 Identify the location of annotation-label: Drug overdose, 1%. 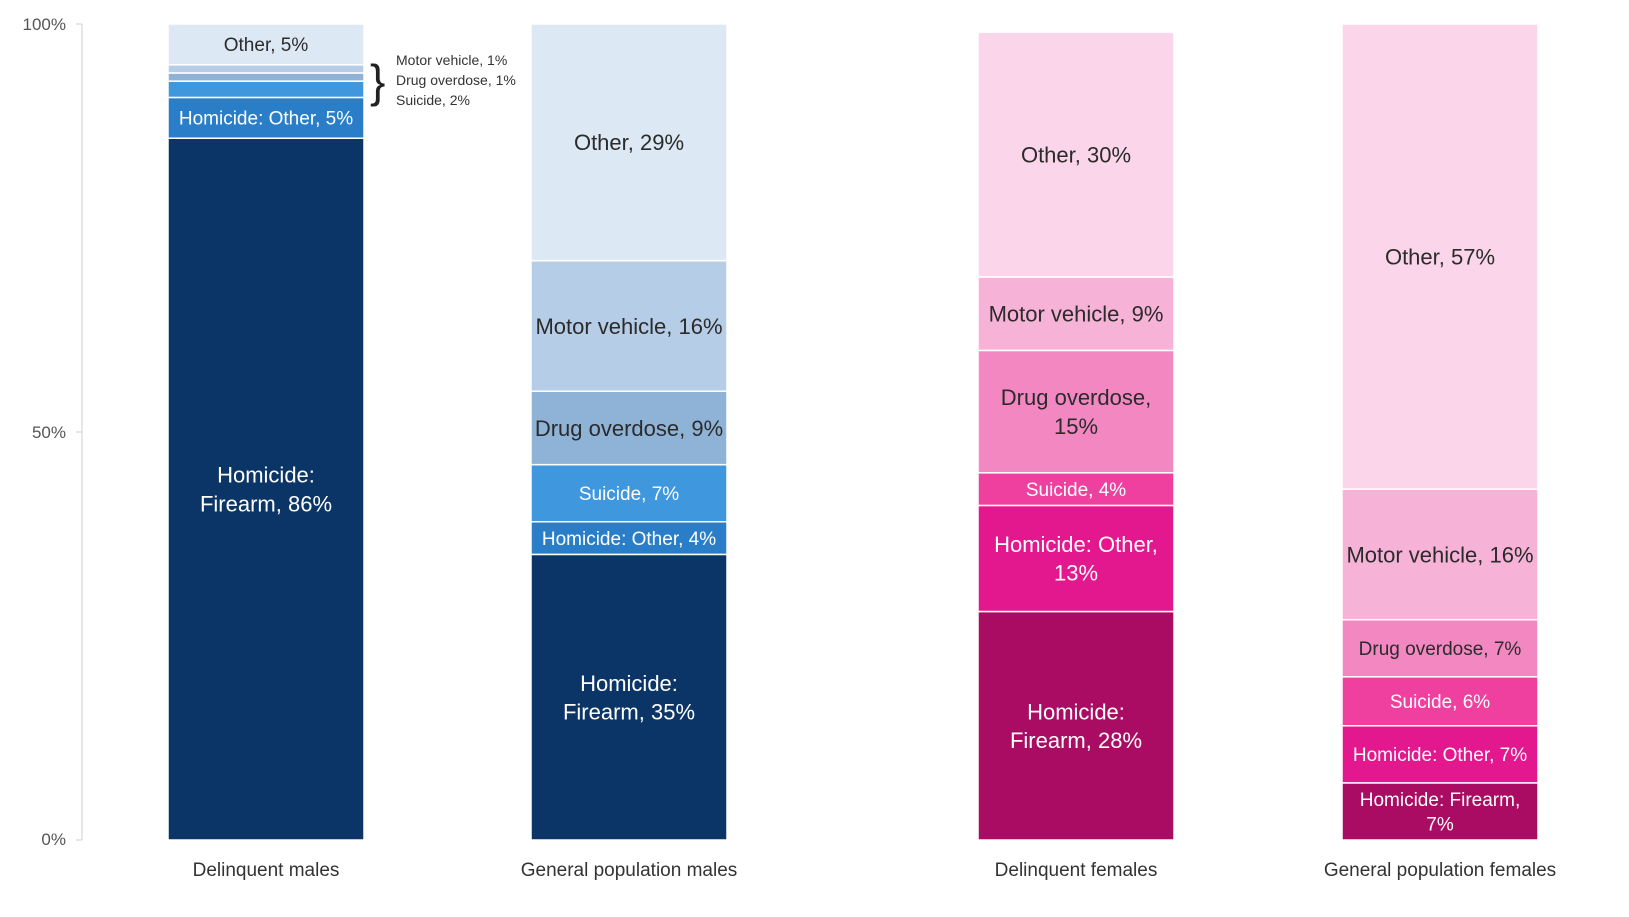
(456, 80).